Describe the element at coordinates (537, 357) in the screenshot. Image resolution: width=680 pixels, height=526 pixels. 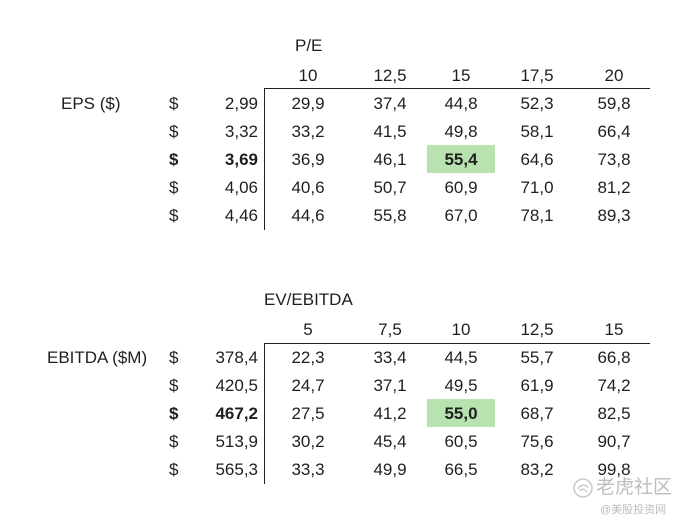
I see `value-cell: 55,7` at that location.